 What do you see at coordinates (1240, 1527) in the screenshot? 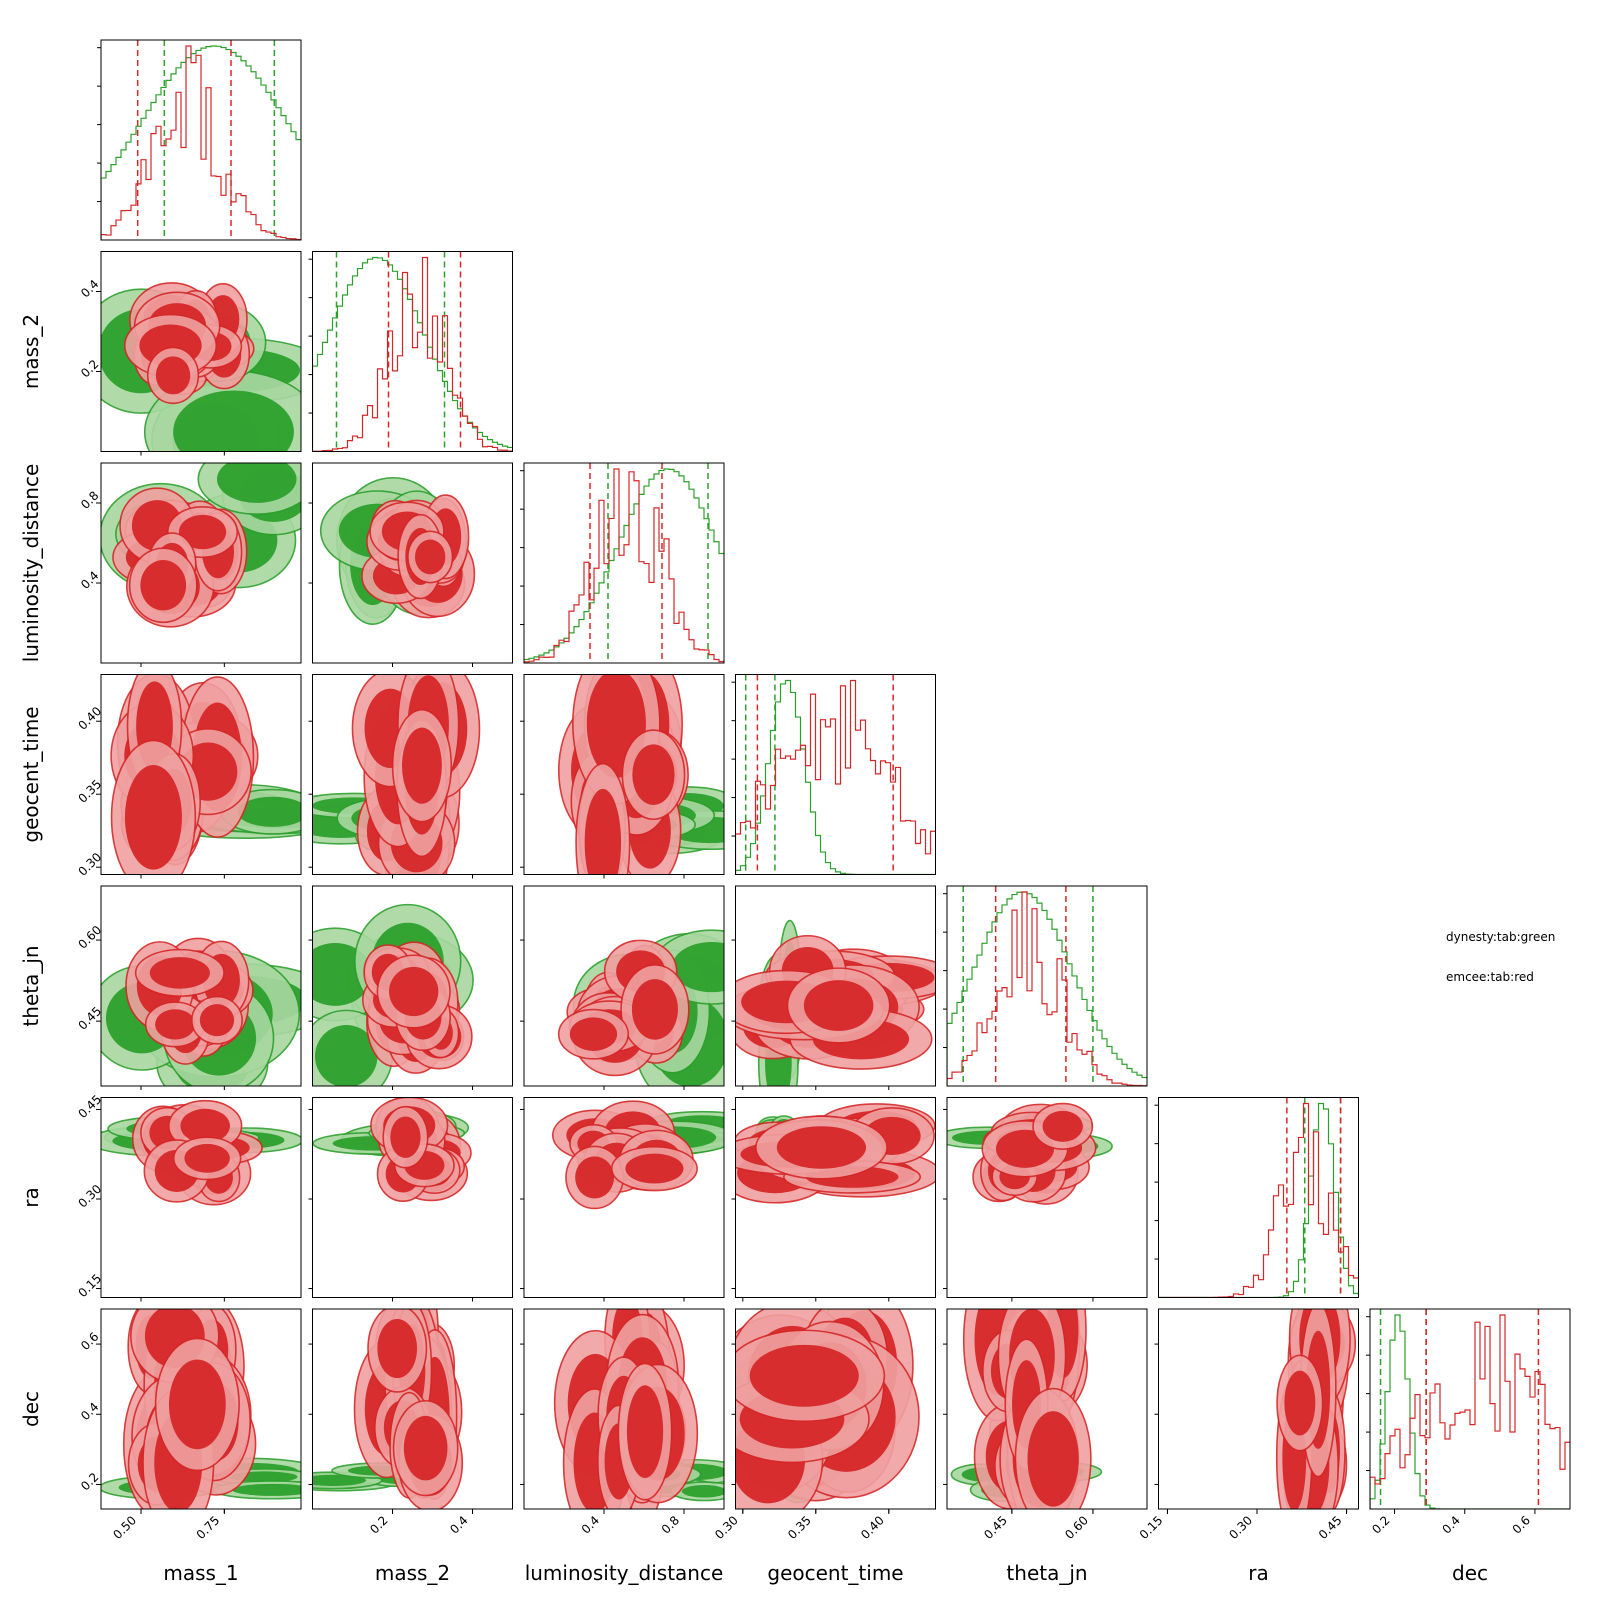
I see `x-tick-label-ra-1: 0.30` at bounding box center [1240, 1527].